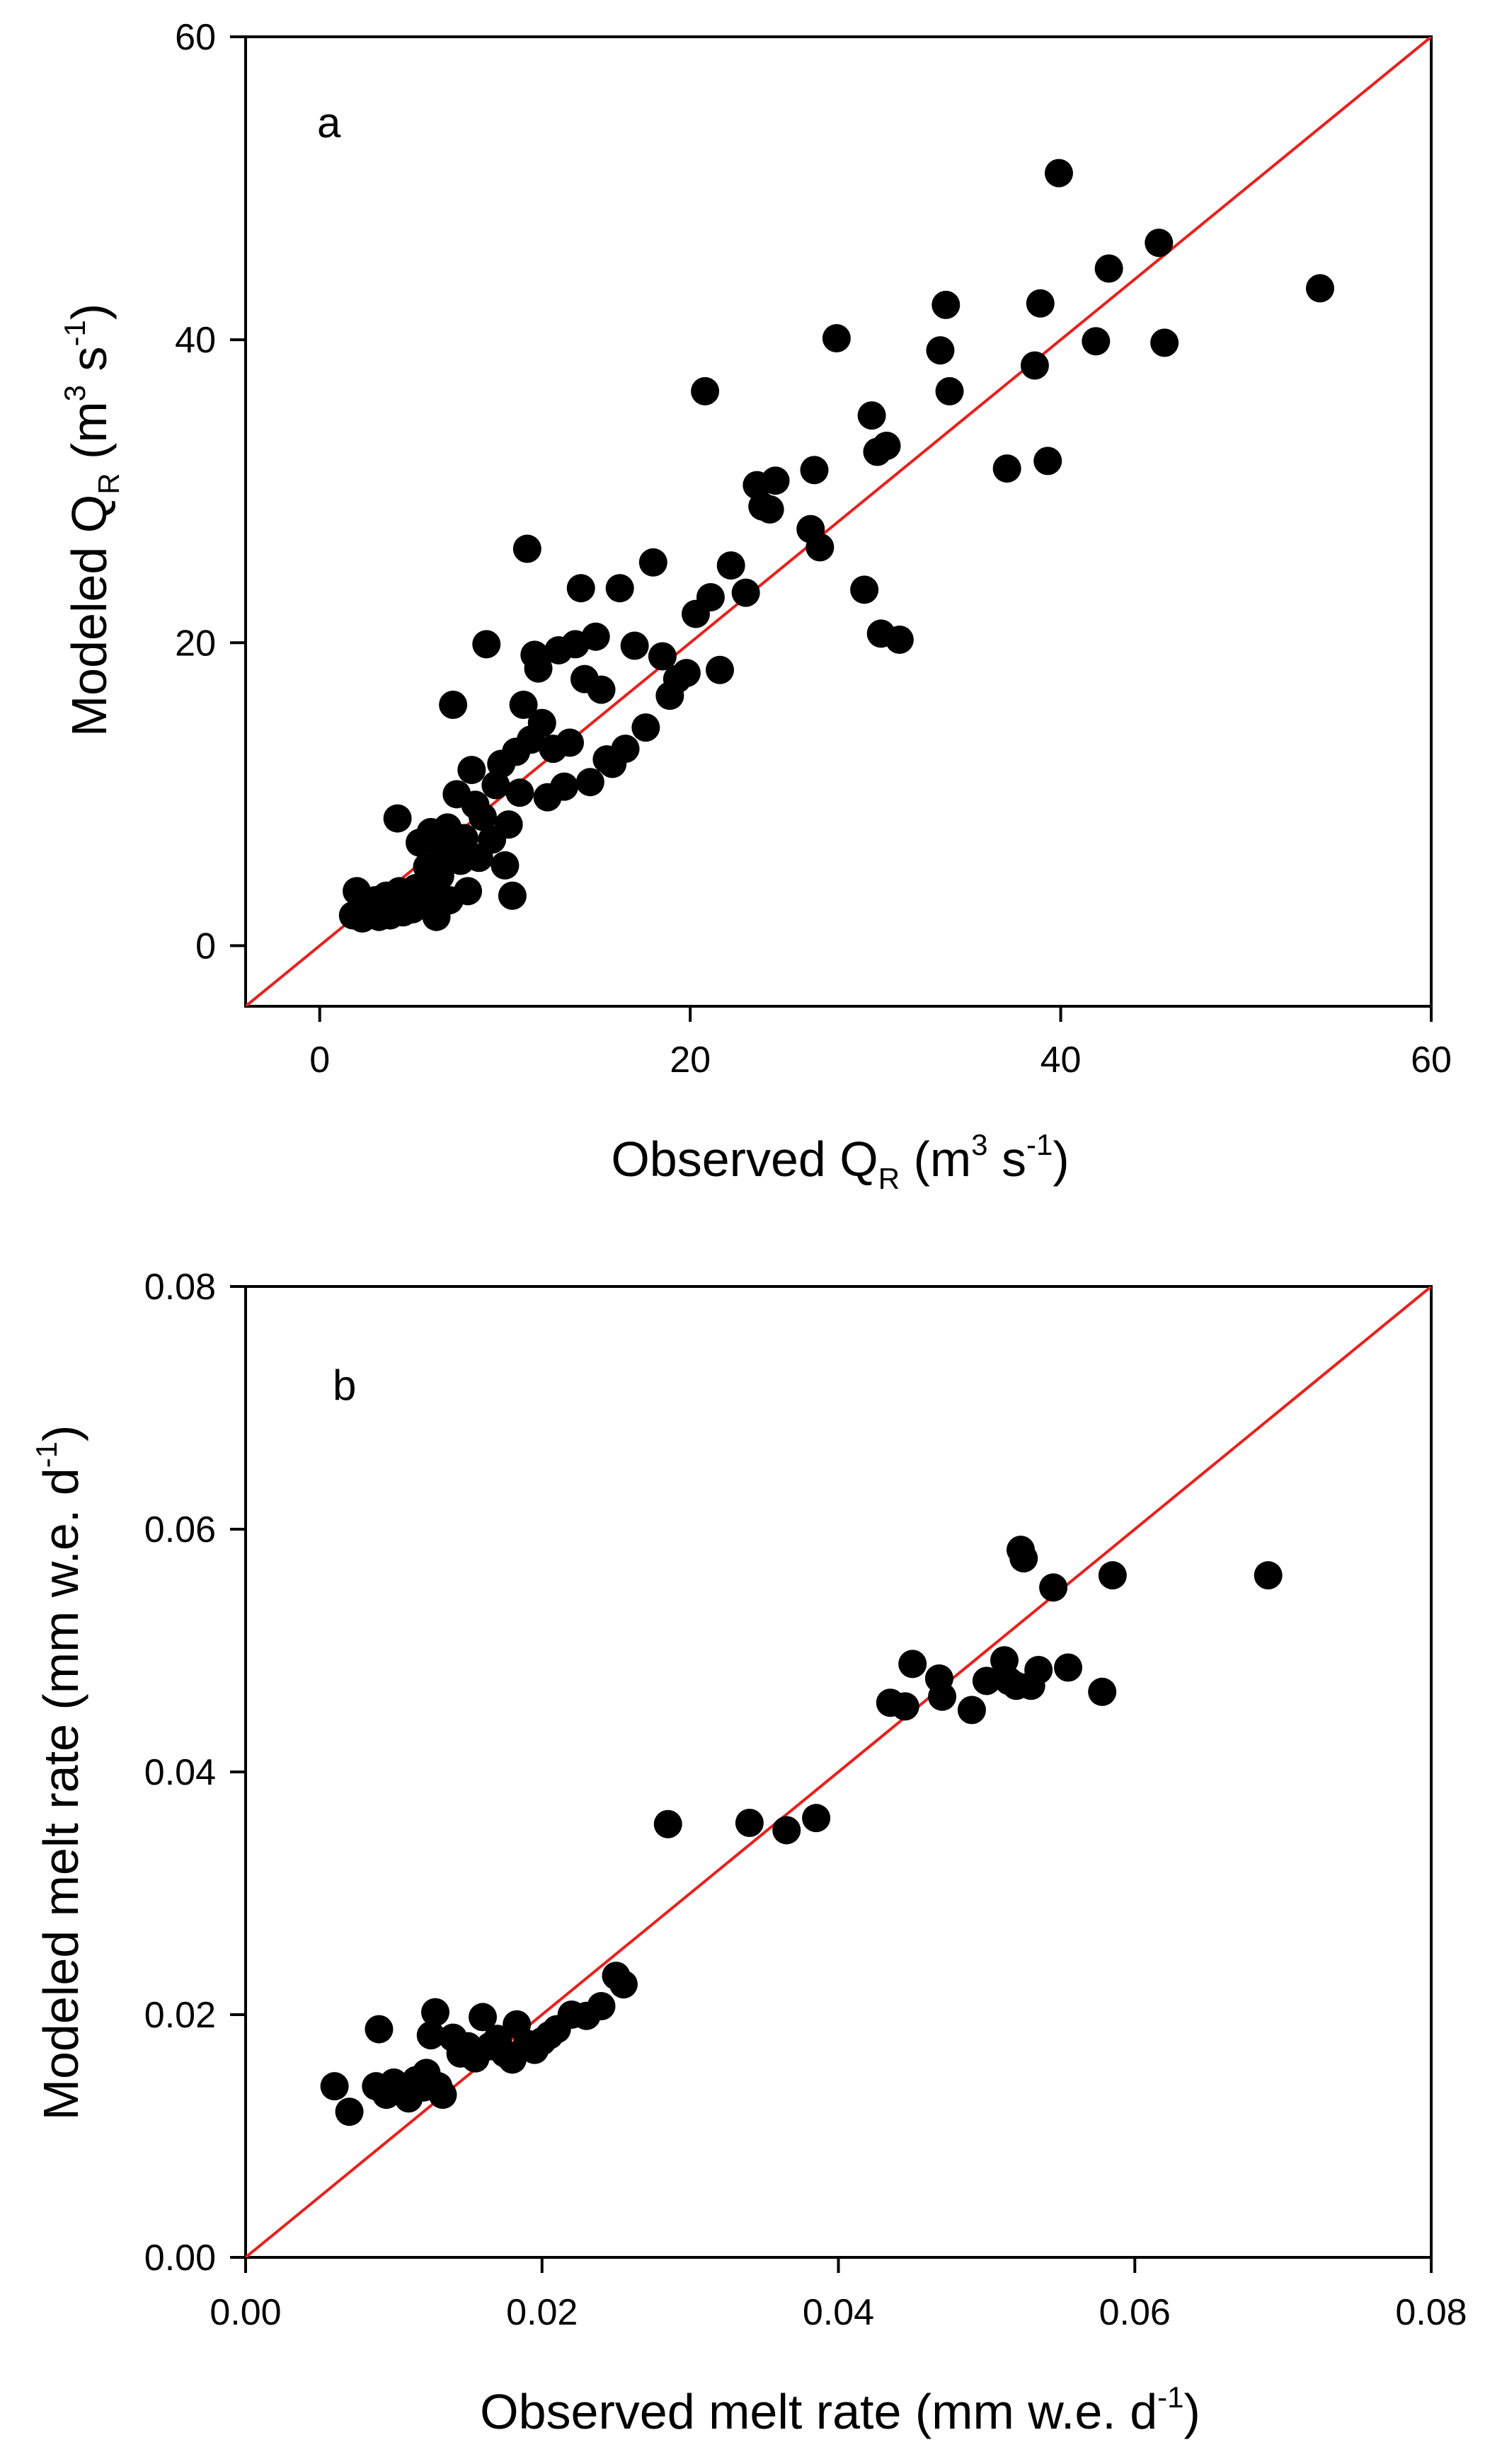 The image size is (1502, 2464). Describe the element at coordinates (1431, 1060) in the screenshot. I see `panel-a-x-tick-label: 60` at that location.